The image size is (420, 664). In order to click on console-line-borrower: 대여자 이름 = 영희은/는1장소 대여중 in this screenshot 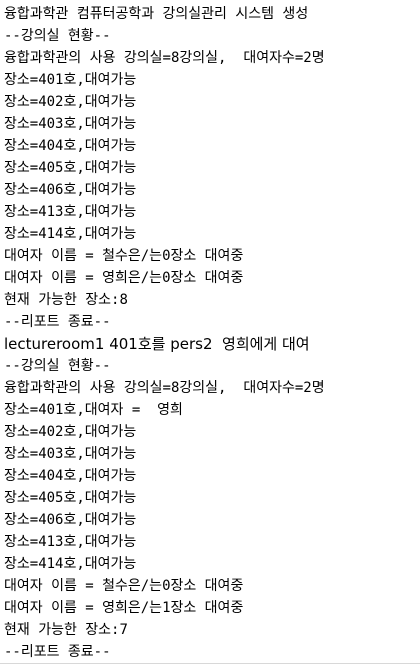, I will do `click(124, 608)`.